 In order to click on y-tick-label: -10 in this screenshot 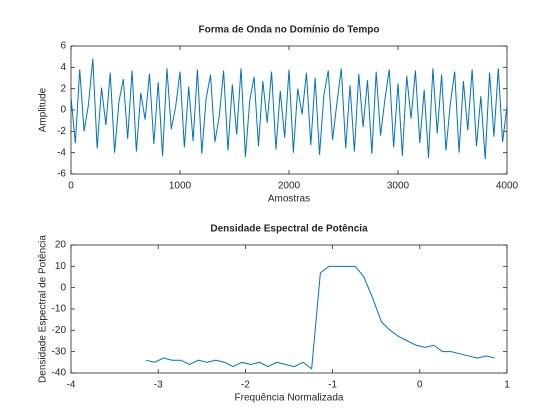, I will do `click(59, 309)`.